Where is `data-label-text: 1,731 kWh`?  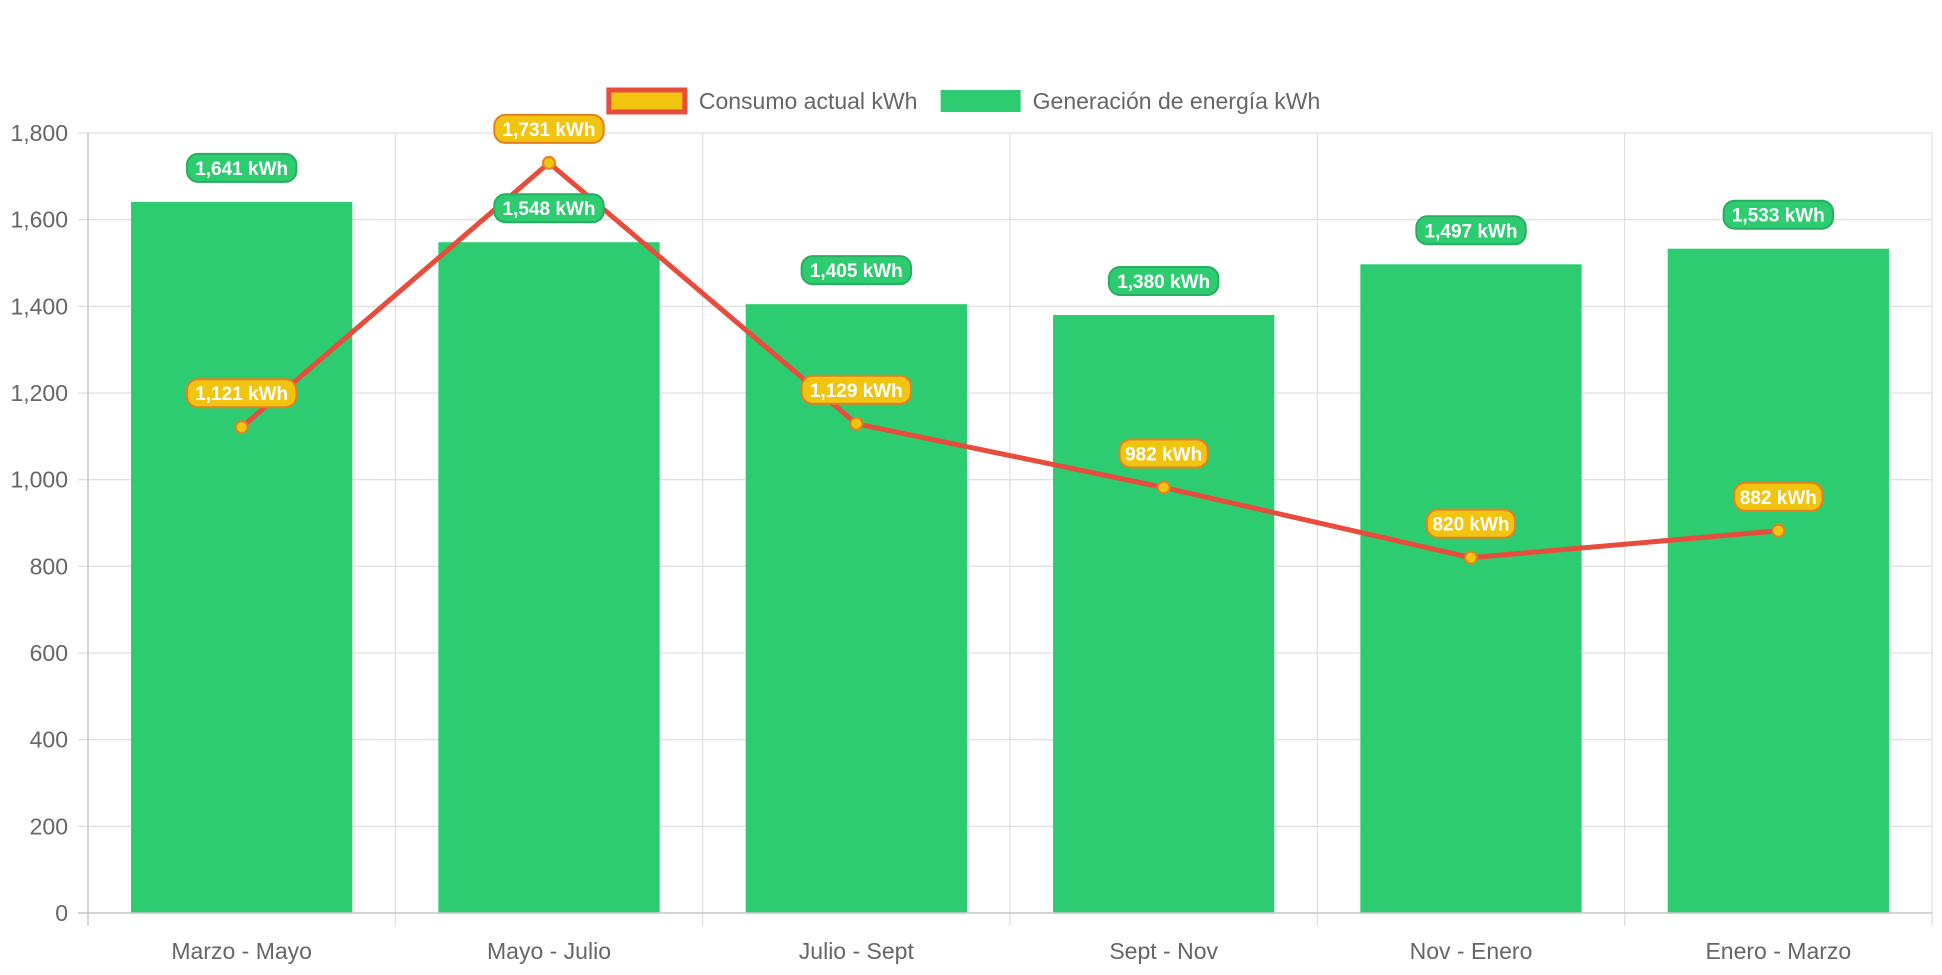
data-label-text: 1,731 kWh is located at coordinates (549, 130).